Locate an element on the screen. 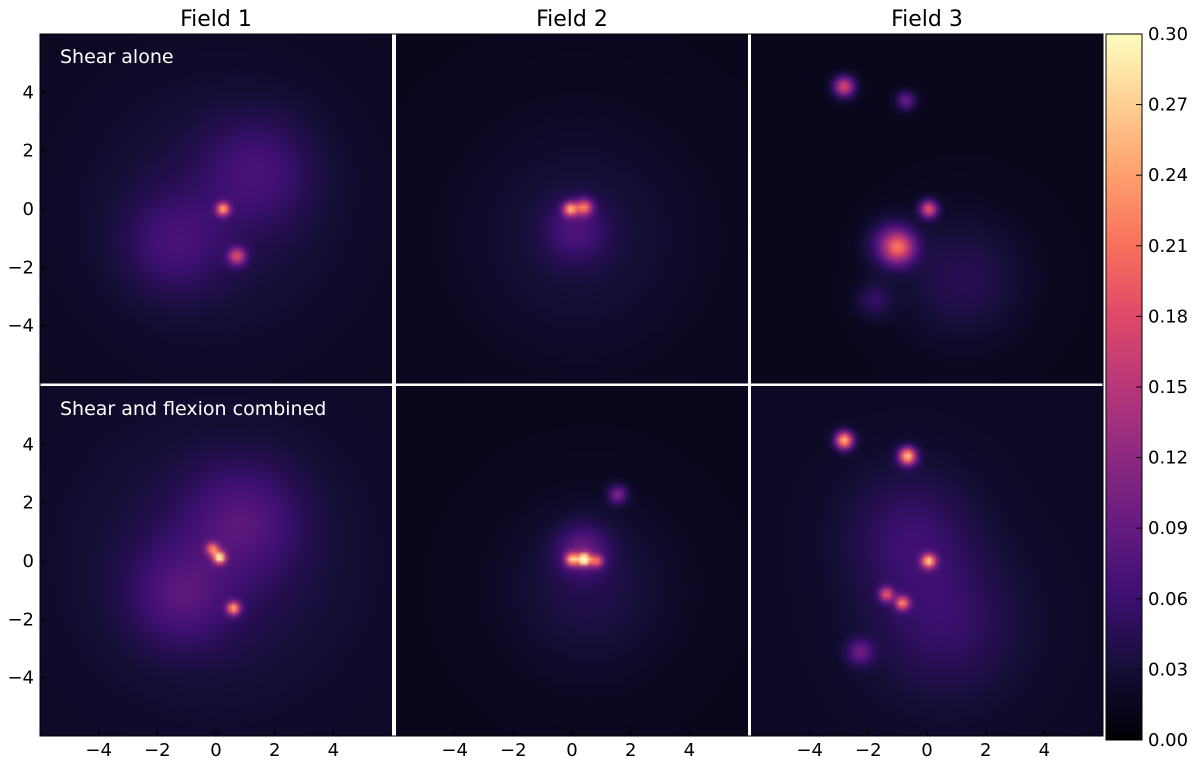  colorbar-tick-label: 0.09 is located at coordinates (1168, 528).